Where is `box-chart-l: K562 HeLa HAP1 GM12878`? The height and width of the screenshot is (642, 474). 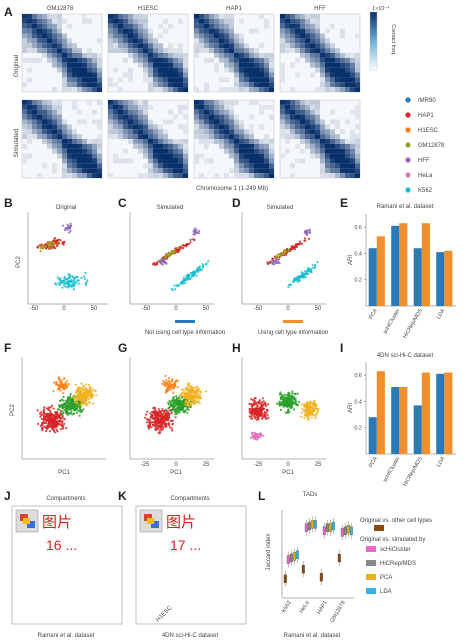
box-chart-l: K562 HeLa HAP1 GM12878 is located at coordinates (317, 567).